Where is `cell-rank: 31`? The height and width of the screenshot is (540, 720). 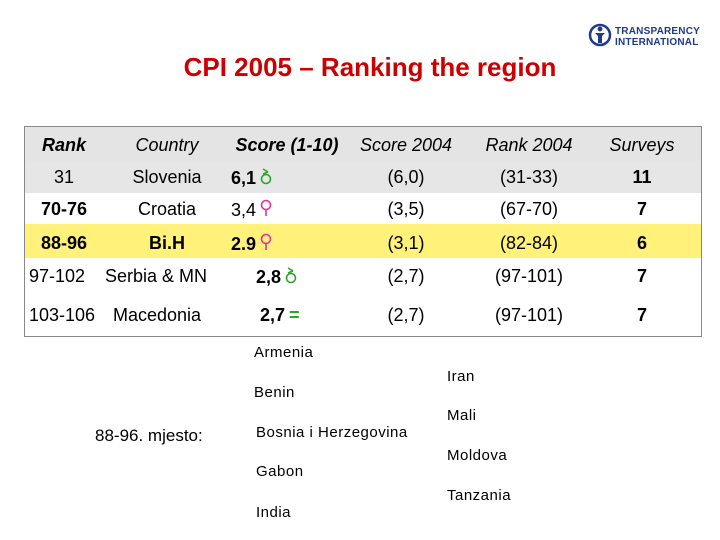
cell-rank: 31 is located at coordinates (64, 177).